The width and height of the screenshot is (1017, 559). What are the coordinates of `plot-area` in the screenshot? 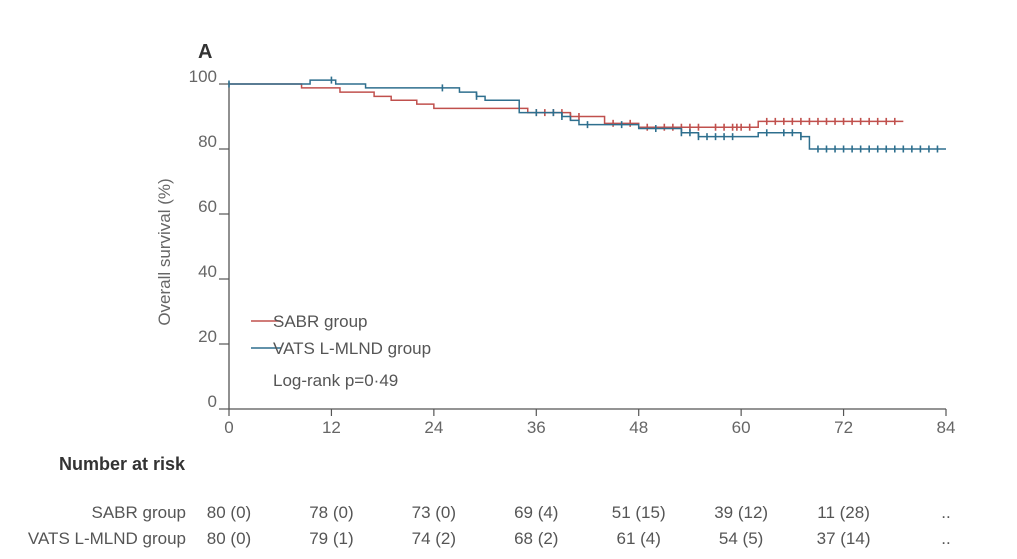 It's located at (587, 114).